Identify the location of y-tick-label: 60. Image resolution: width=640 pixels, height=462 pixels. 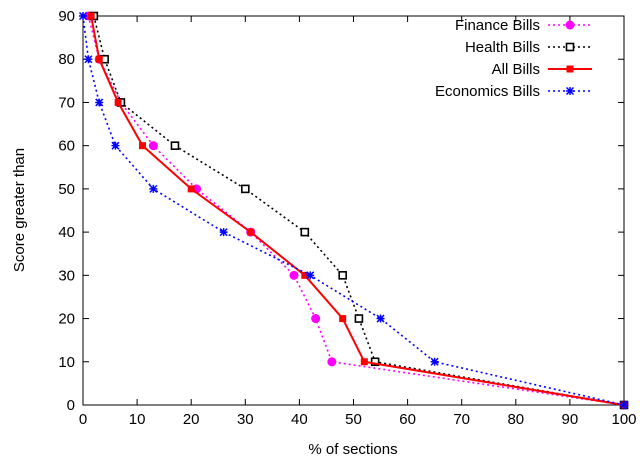
(66, 146).